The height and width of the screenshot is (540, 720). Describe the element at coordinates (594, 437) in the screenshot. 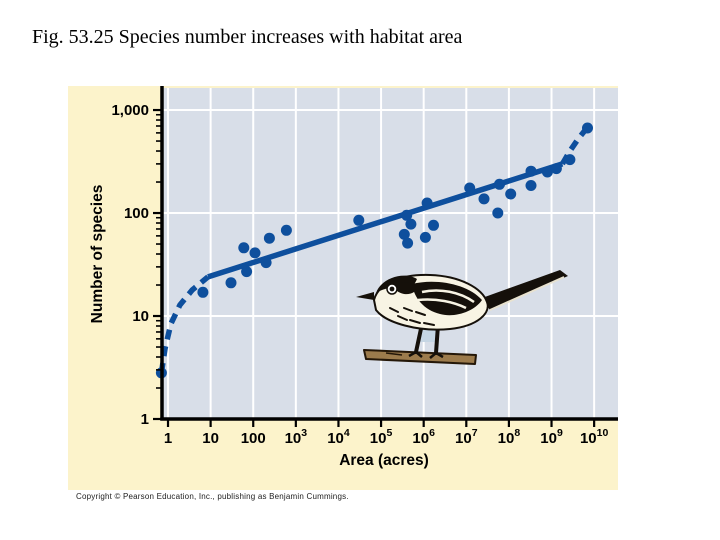

I see `svg-text: 10¹⁰` at that location.